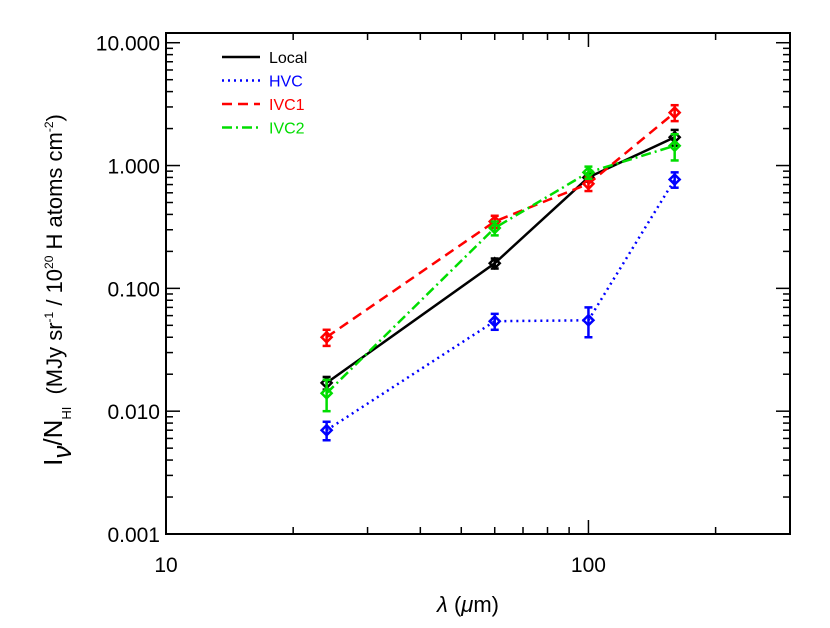 This screenshot has width=830, height=628. What do you see at coordinates (133, 289) in the screenshot?
I see `y-tick-label: 0.100` at bounding box center [133, 289].